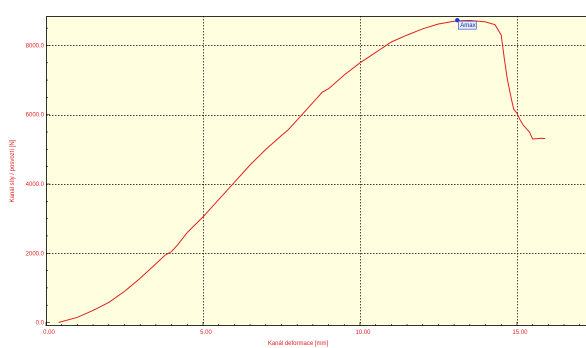 The image size is (586, 348). Describe the element at coordinates (35, 46) in the screenshot. I see `y-tick-label: 8000.0` at that location.